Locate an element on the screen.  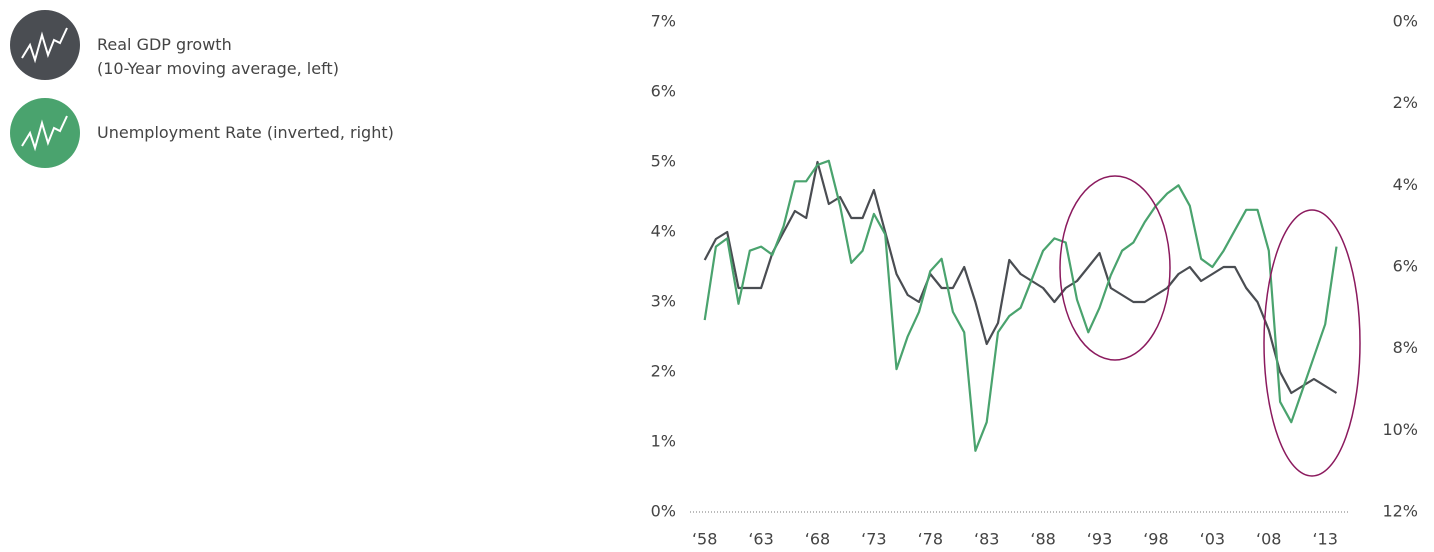
legend-icons is located at coordinates (45, 89).